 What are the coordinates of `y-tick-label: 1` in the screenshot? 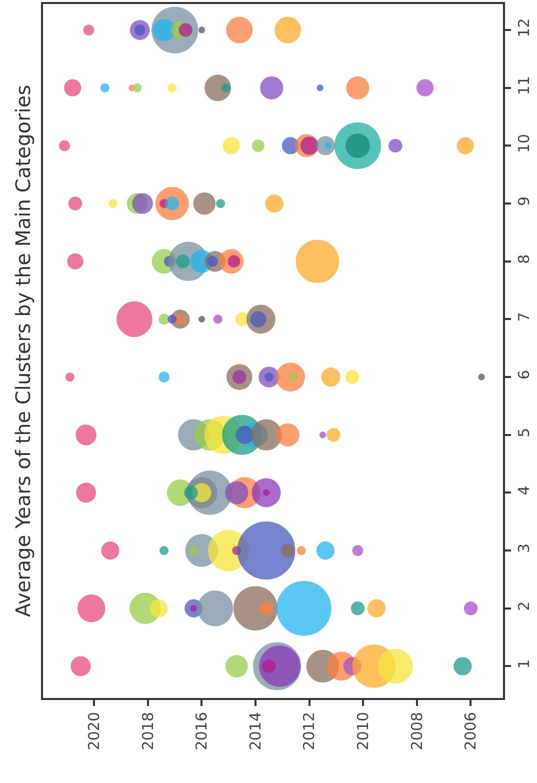 It's located at (524, 664).